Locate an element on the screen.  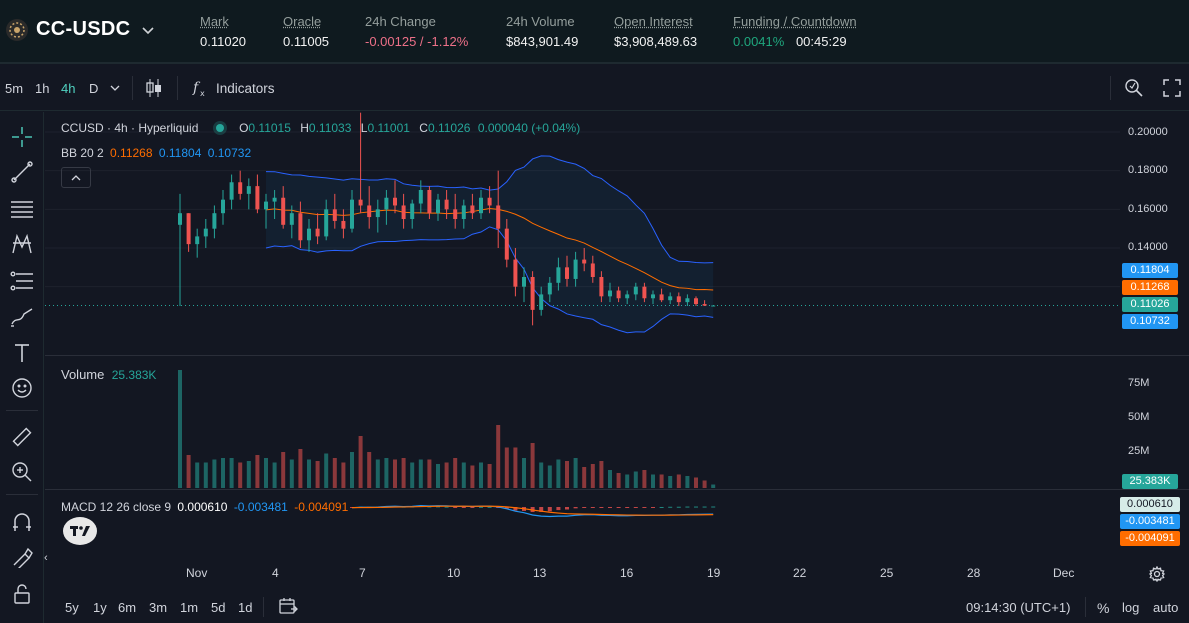
fib-icon is located at coordinates (22, 281).